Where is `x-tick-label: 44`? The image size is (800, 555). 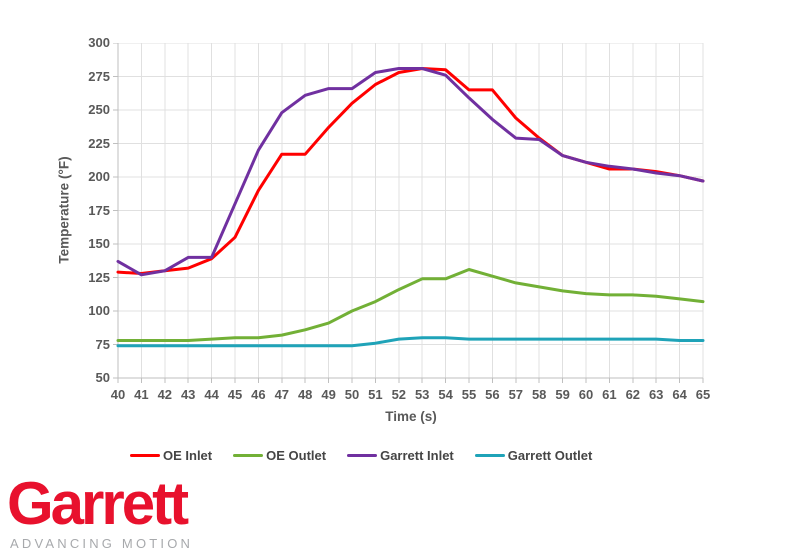 x-tick-label: 44 is located at coordinates (211, 394).